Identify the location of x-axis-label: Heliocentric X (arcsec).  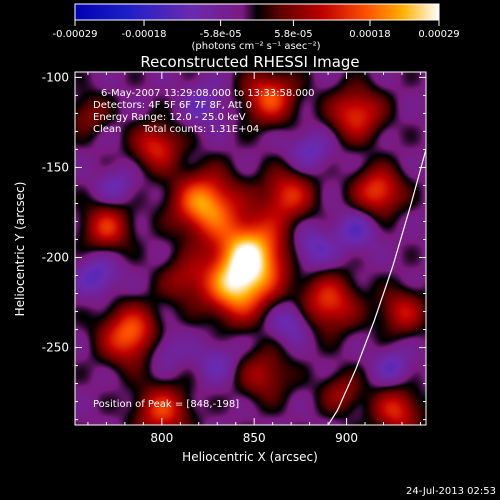
(250, 457).